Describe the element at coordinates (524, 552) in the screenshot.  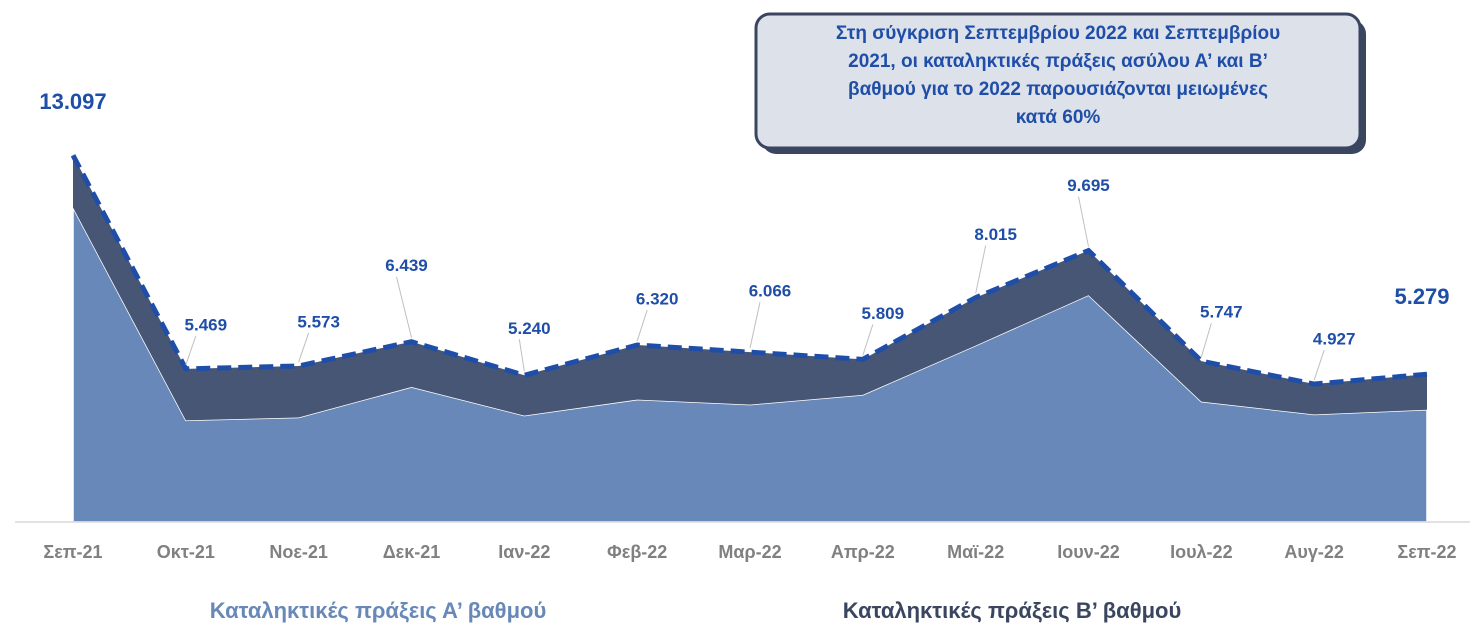
I see `x-tick-label: Ιαν-22` at that location.